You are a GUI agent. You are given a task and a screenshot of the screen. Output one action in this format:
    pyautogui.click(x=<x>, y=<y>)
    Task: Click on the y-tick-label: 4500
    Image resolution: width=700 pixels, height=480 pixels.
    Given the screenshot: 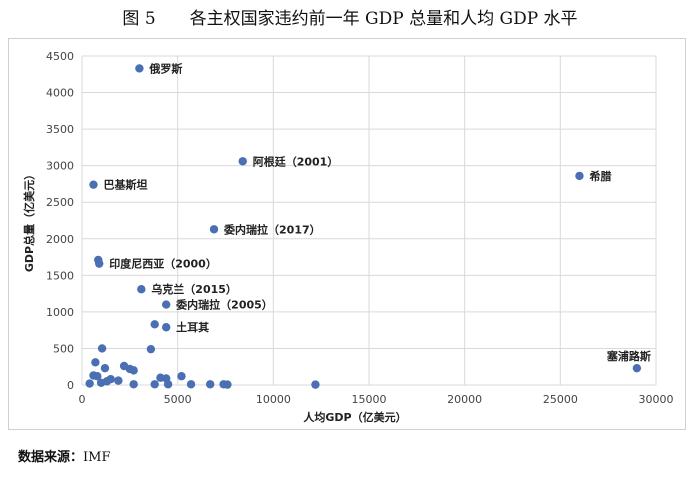 What is the action you would take?
    pyautogui.click(x=60, y=56)
    